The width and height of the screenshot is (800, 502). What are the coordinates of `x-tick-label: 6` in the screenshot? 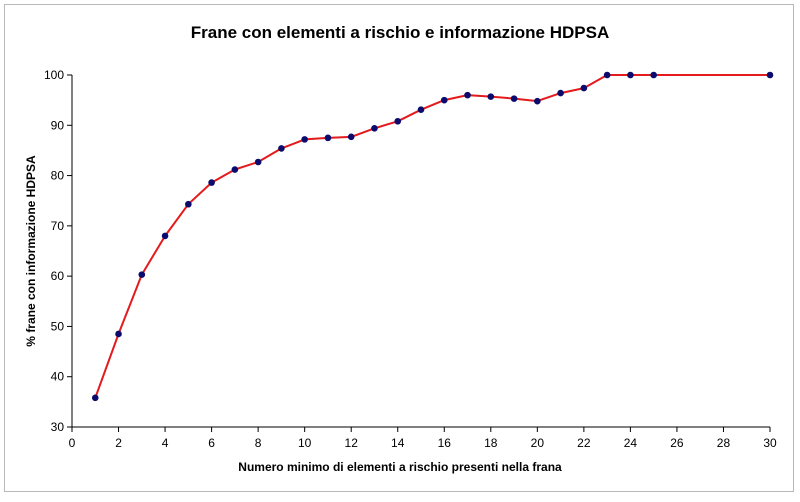 It's located at (211, 443).